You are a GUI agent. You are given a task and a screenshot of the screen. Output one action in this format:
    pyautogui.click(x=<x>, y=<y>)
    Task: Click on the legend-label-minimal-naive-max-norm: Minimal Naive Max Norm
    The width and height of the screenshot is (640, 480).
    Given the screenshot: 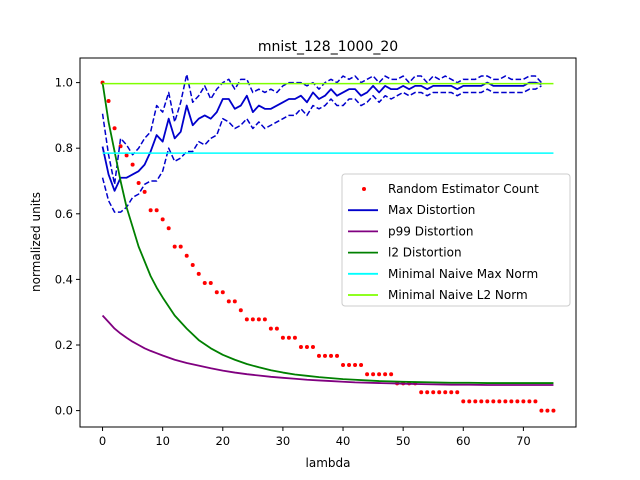 What is the action you would take?
    pyautogui.click(x=463, y=274)
    